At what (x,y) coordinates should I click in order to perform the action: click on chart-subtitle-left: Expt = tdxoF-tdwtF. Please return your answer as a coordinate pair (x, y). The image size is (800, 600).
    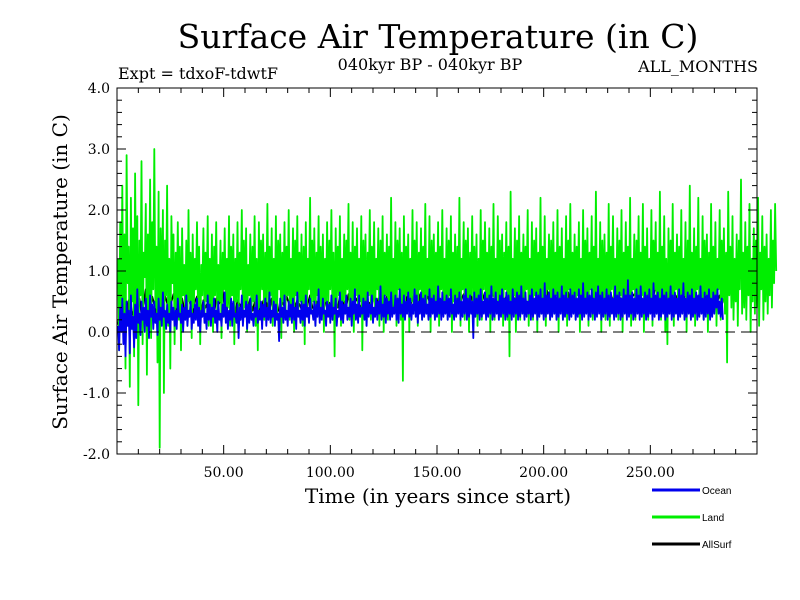
    Looking at the image, I should click on (198, 73).